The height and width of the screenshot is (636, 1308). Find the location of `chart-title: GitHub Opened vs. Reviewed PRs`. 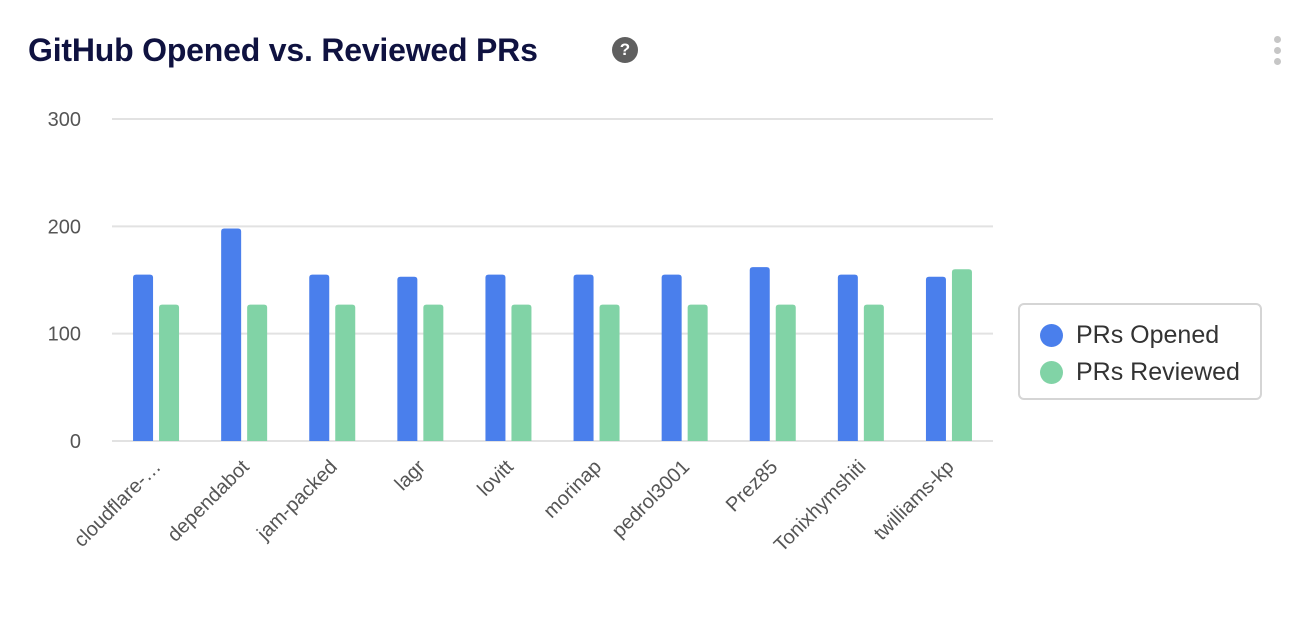

chart-title: GitHub Opened vs. Reviewed PRs is located at coordinates (283, 50).